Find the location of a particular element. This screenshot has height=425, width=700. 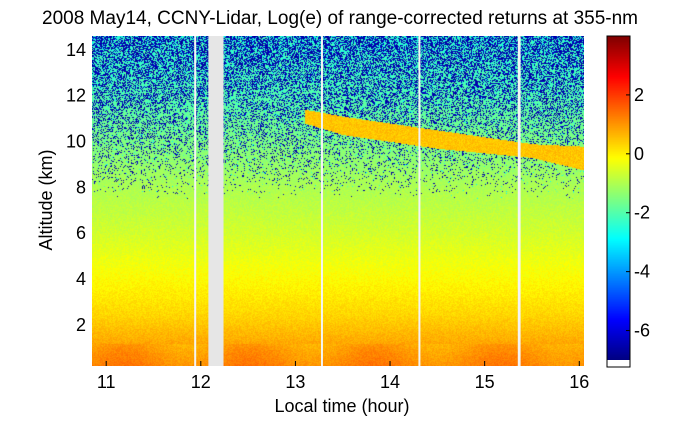

x-axis-label: Local time (hour) is located at coordinates (341, 406).